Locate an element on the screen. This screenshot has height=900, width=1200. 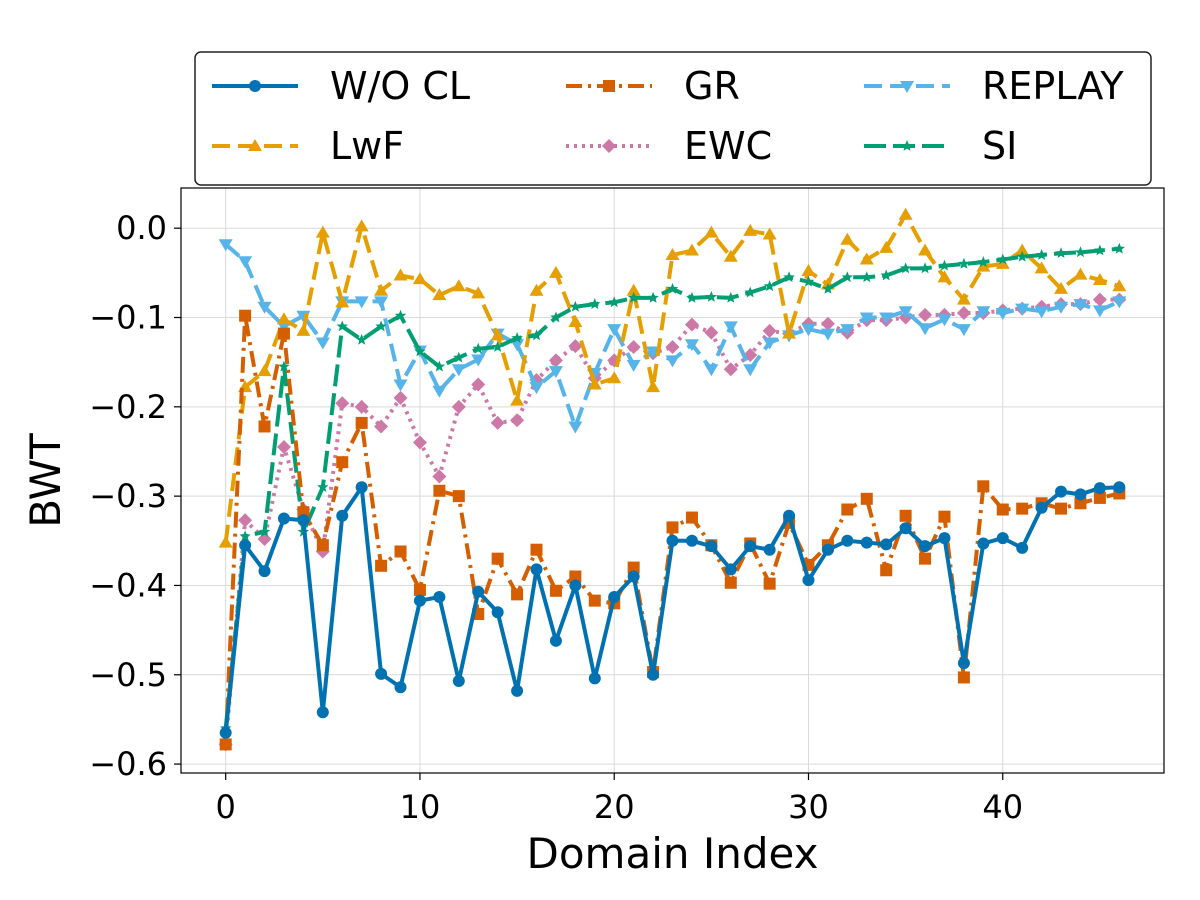
x-tick-label: 40 is located at coordinates (1002, 807).